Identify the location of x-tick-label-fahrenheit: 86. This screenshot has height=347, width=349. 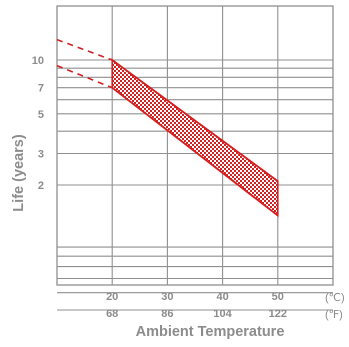
(167, 314).